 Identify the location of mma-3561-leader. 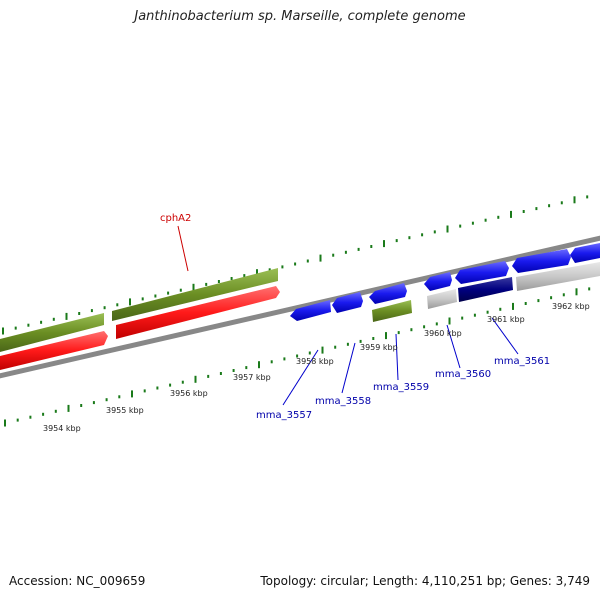
(505, 336).